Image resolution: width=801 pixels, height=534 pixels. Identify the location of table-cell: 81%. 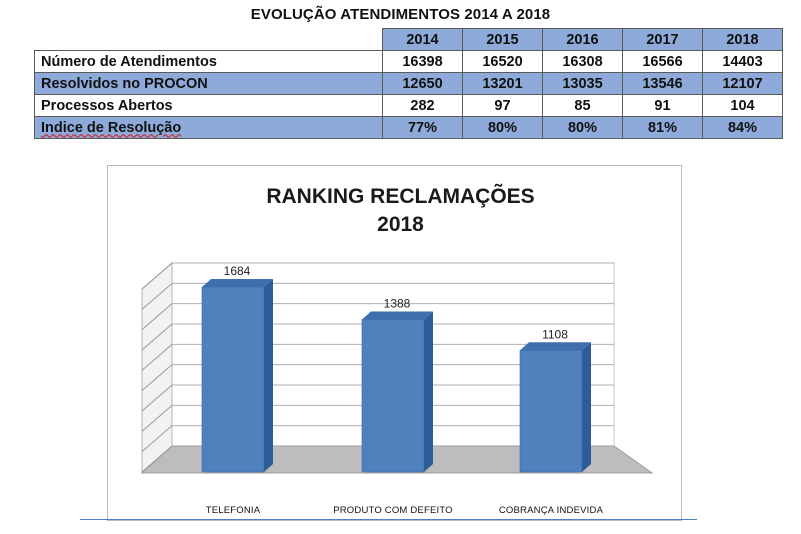
(662, 127).